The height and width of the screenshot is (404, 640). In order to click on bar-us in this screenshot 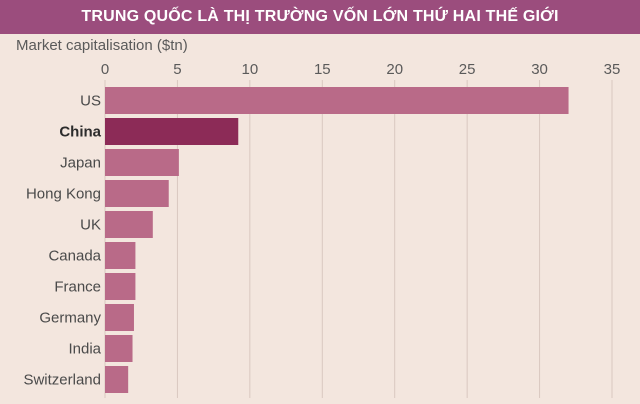, I will do `click(337, 100)`.